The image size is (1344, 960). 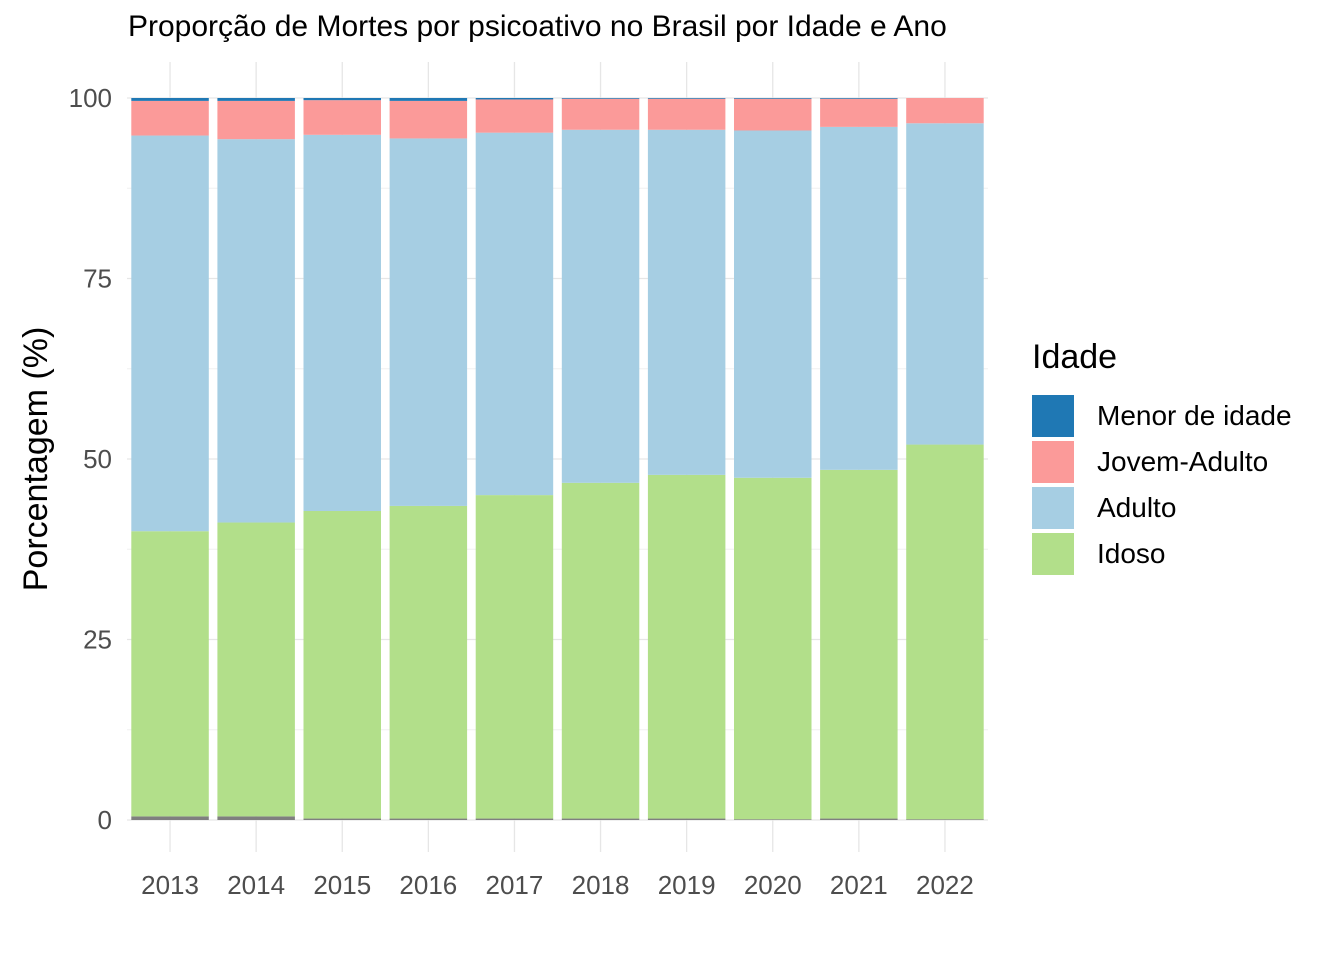 What do you see at coordinates (97, 279) in the screenshot?
I see `y-tick-label: 75` at bounding box center [97, 279].